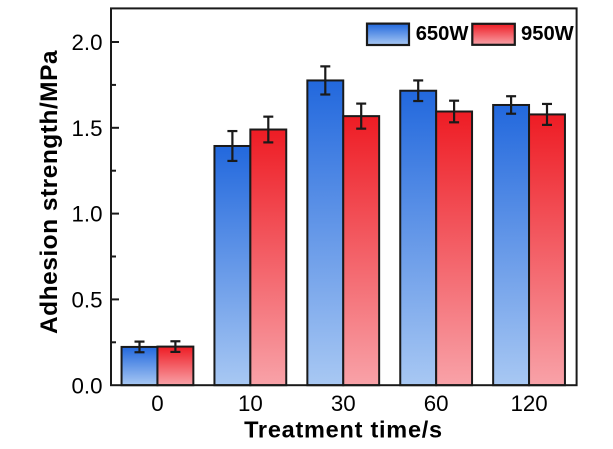 This screenshot has height=449, width=613. What do you see at coordinates (343, 403) in the screenshot?
I see `svg-text: 30` at bounding box center [343, 403].